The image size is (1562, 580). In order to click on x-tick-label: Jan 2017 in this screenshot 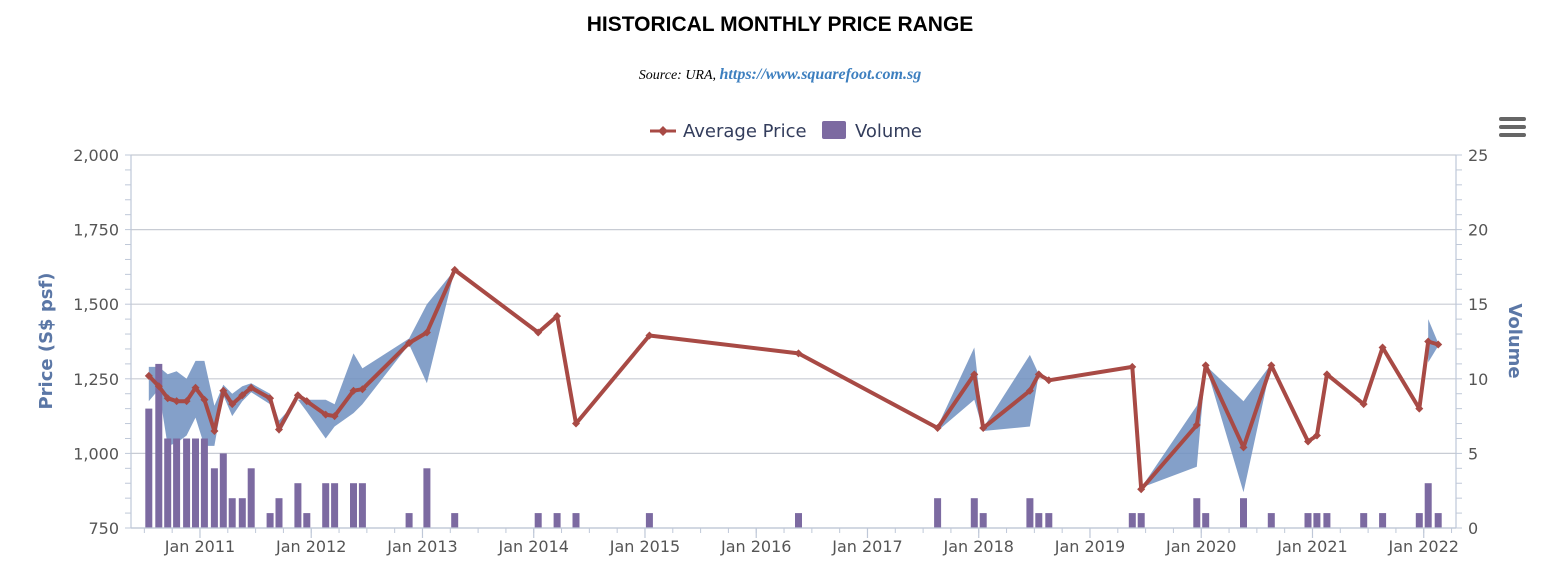, I will do `click(866, 546)`.